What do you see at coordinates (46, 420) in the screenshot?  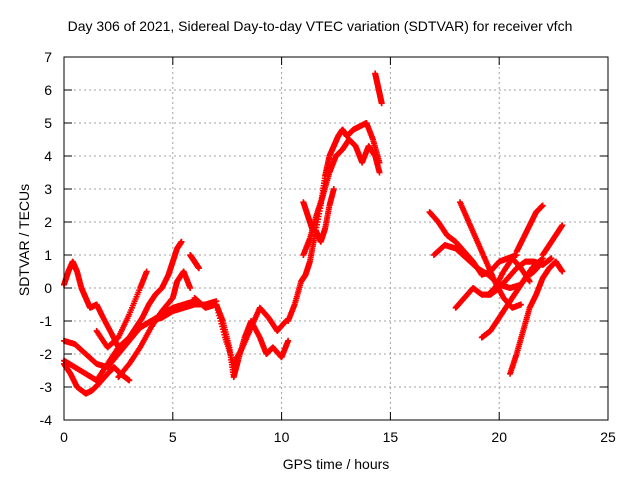 I see `y-tick-label: -4` at bounding box center [46, 420].